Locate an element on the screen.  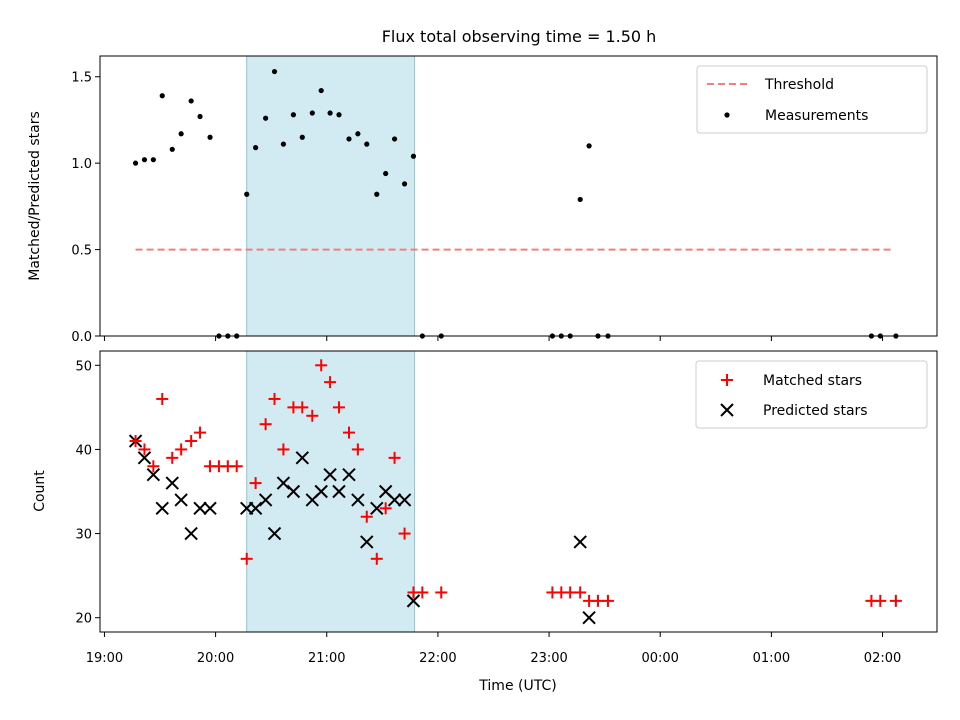
bottom-y-tick-label: 50 is located at coordinates (83, 366).